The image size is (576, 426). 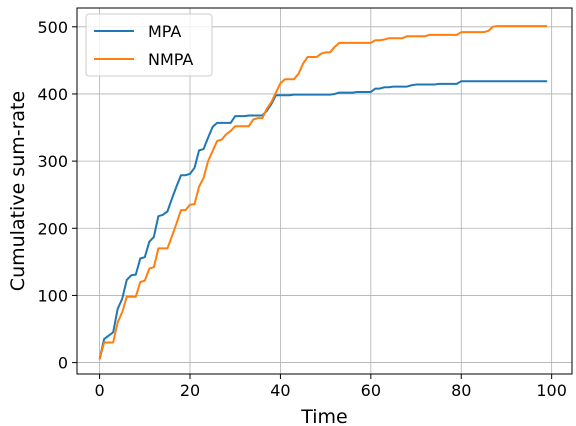 What do you see at coordinates (52, 94) in the screenshot?
I see `y-tick-label: 400` at bounding box center [52, 94].